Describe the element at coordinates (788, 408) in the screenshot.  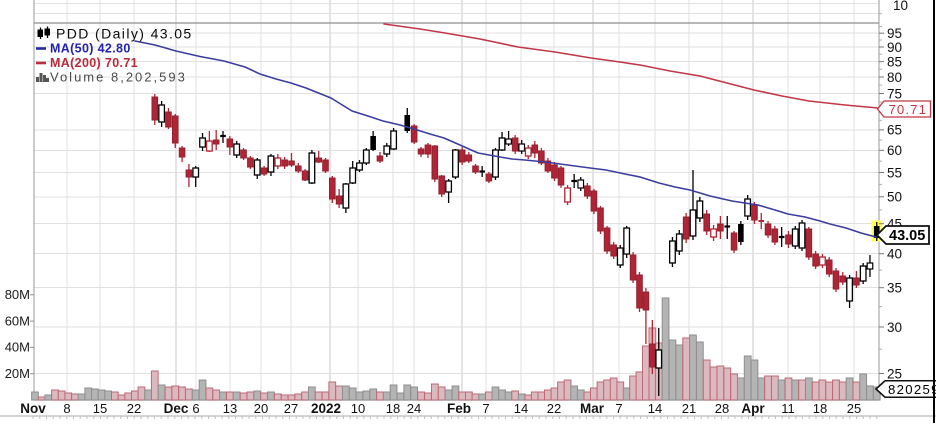
I see `svg-text: 11` at that location.